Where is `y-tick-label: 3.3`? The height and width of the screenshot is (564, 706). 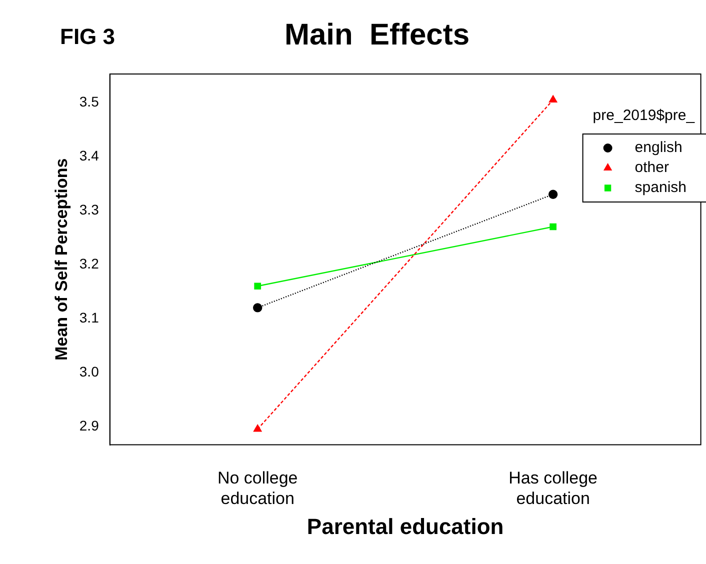 y-tick-label: 3.3 is located at coordinates (89, 209).